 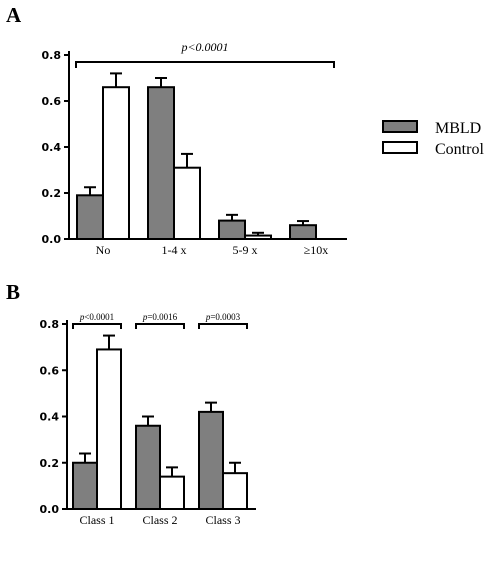 I want to click on p-value-b-1-value: =0.0016, so click(x=162, y=317).